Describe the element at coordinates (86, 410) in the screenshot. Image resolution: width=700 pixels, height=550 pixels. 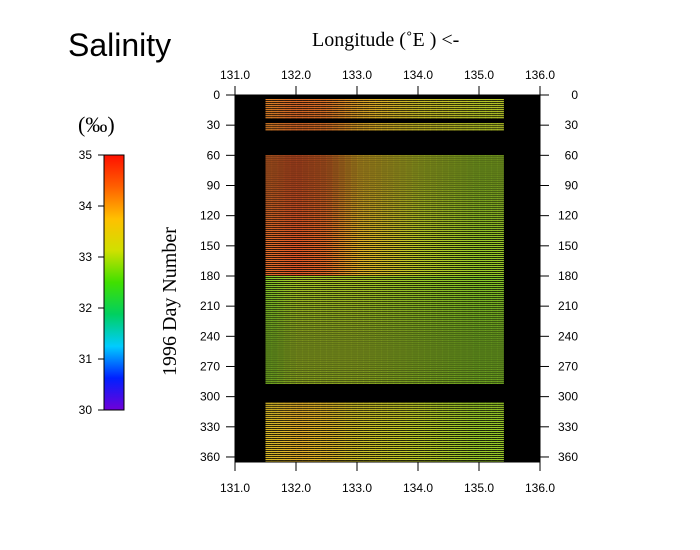
I see `colorbar-tick-label: 30` at that location.